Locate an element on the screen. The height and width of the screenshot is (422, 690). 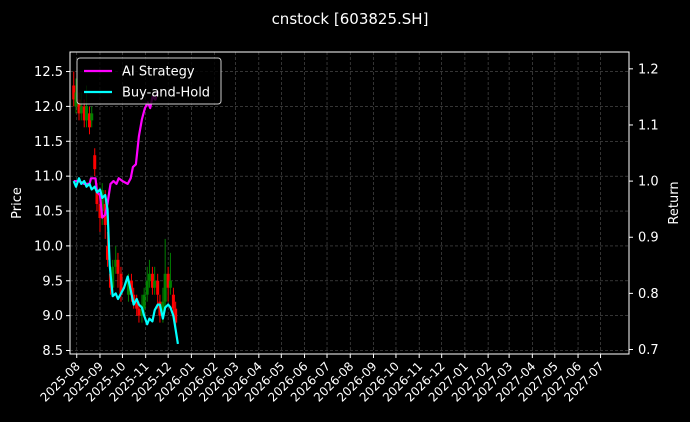
y-tick-label: 8.5 is located at coordinates (52, 351).